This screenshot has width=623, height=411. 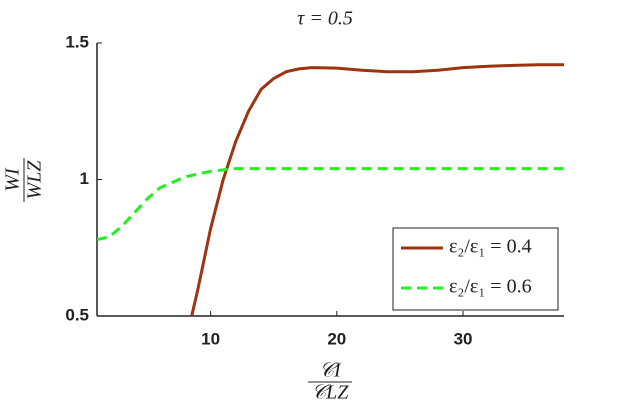 What do you see at coordinates (490, 287) in the screenshot?
I see `legend-label: ε₂/ε₁ = 0.6` at bounding box center [490, 287].